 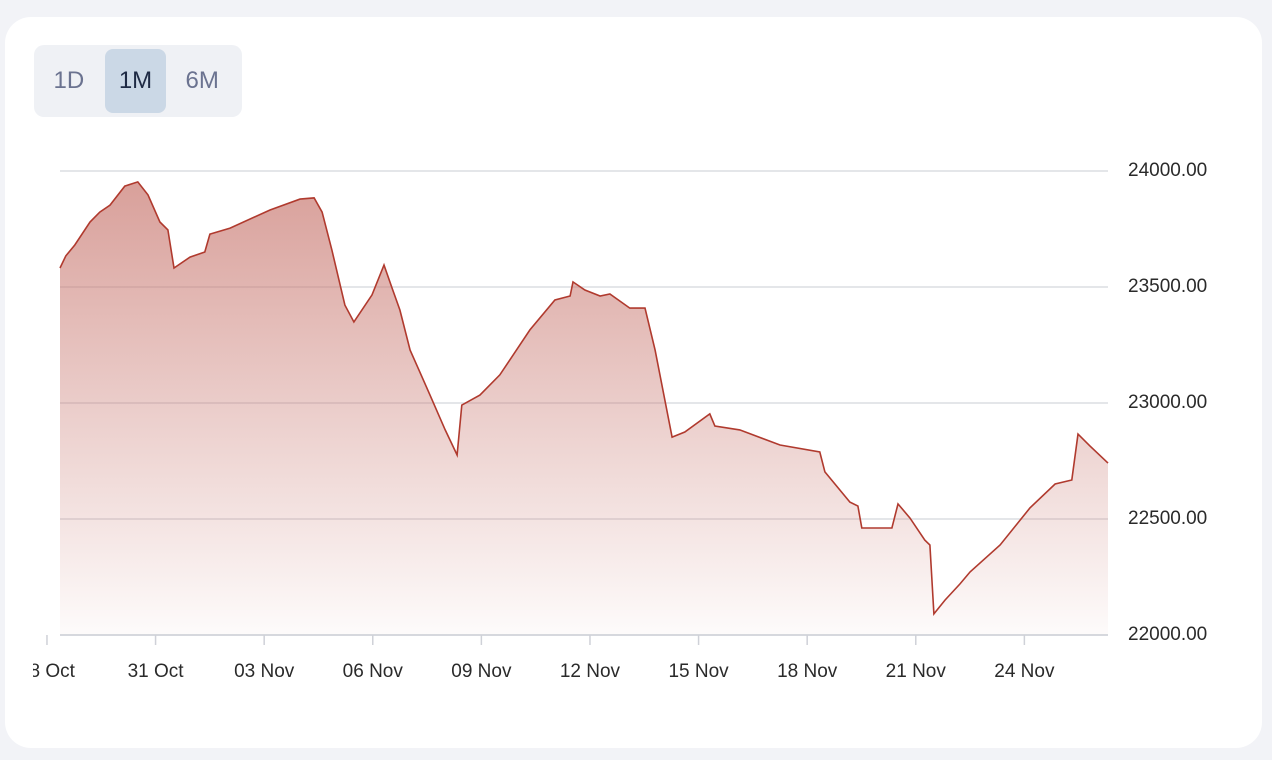 What do you see at coordinates (1167, 170) in the screenshot?
I see `y-tick-label: 24000.00` at bounding box center [1167, 170].